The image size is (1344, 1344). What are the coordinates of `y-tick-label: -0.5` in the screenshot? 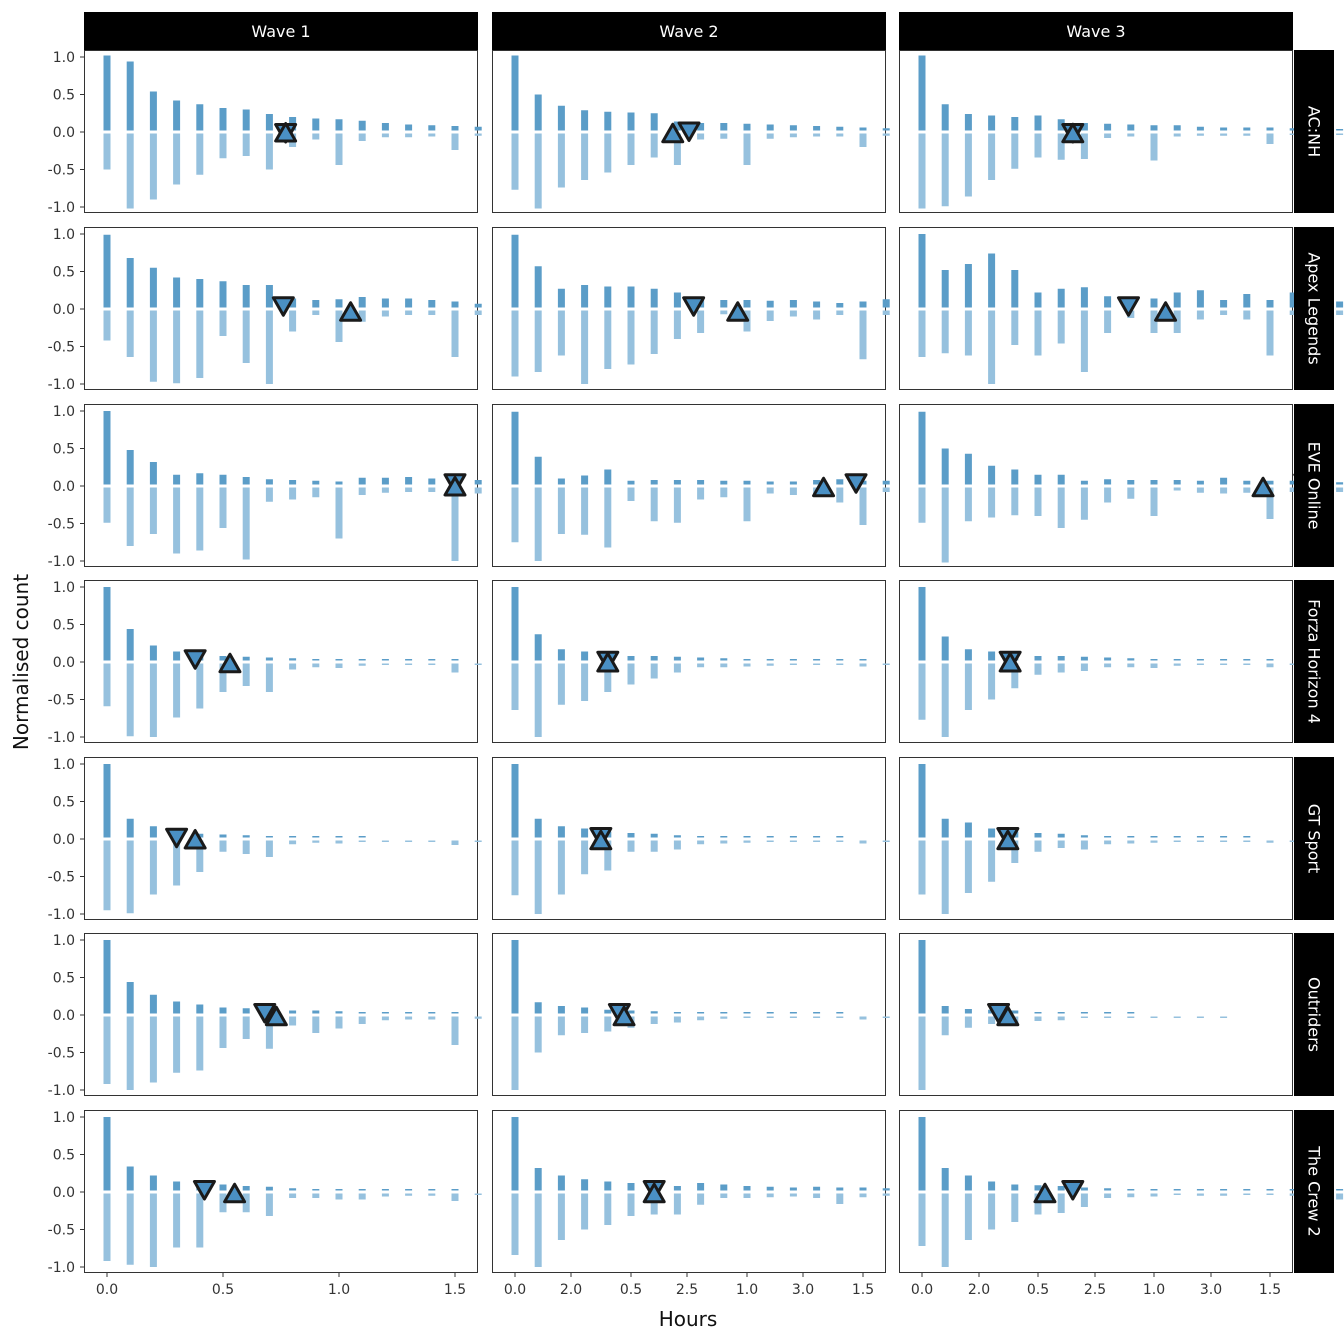 It's located at (61, 525).